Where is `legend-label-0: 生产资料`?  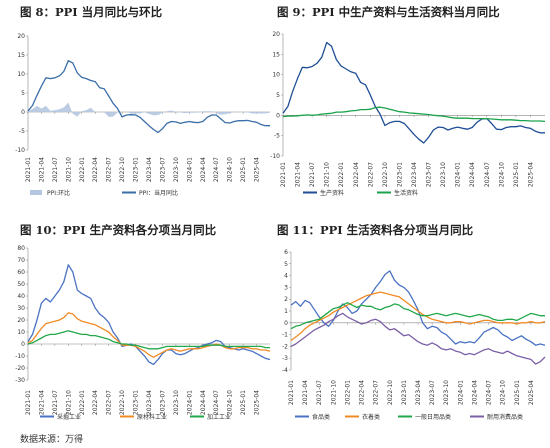
legend-label-0: 生产资料 is located at coordinates (332, 193).